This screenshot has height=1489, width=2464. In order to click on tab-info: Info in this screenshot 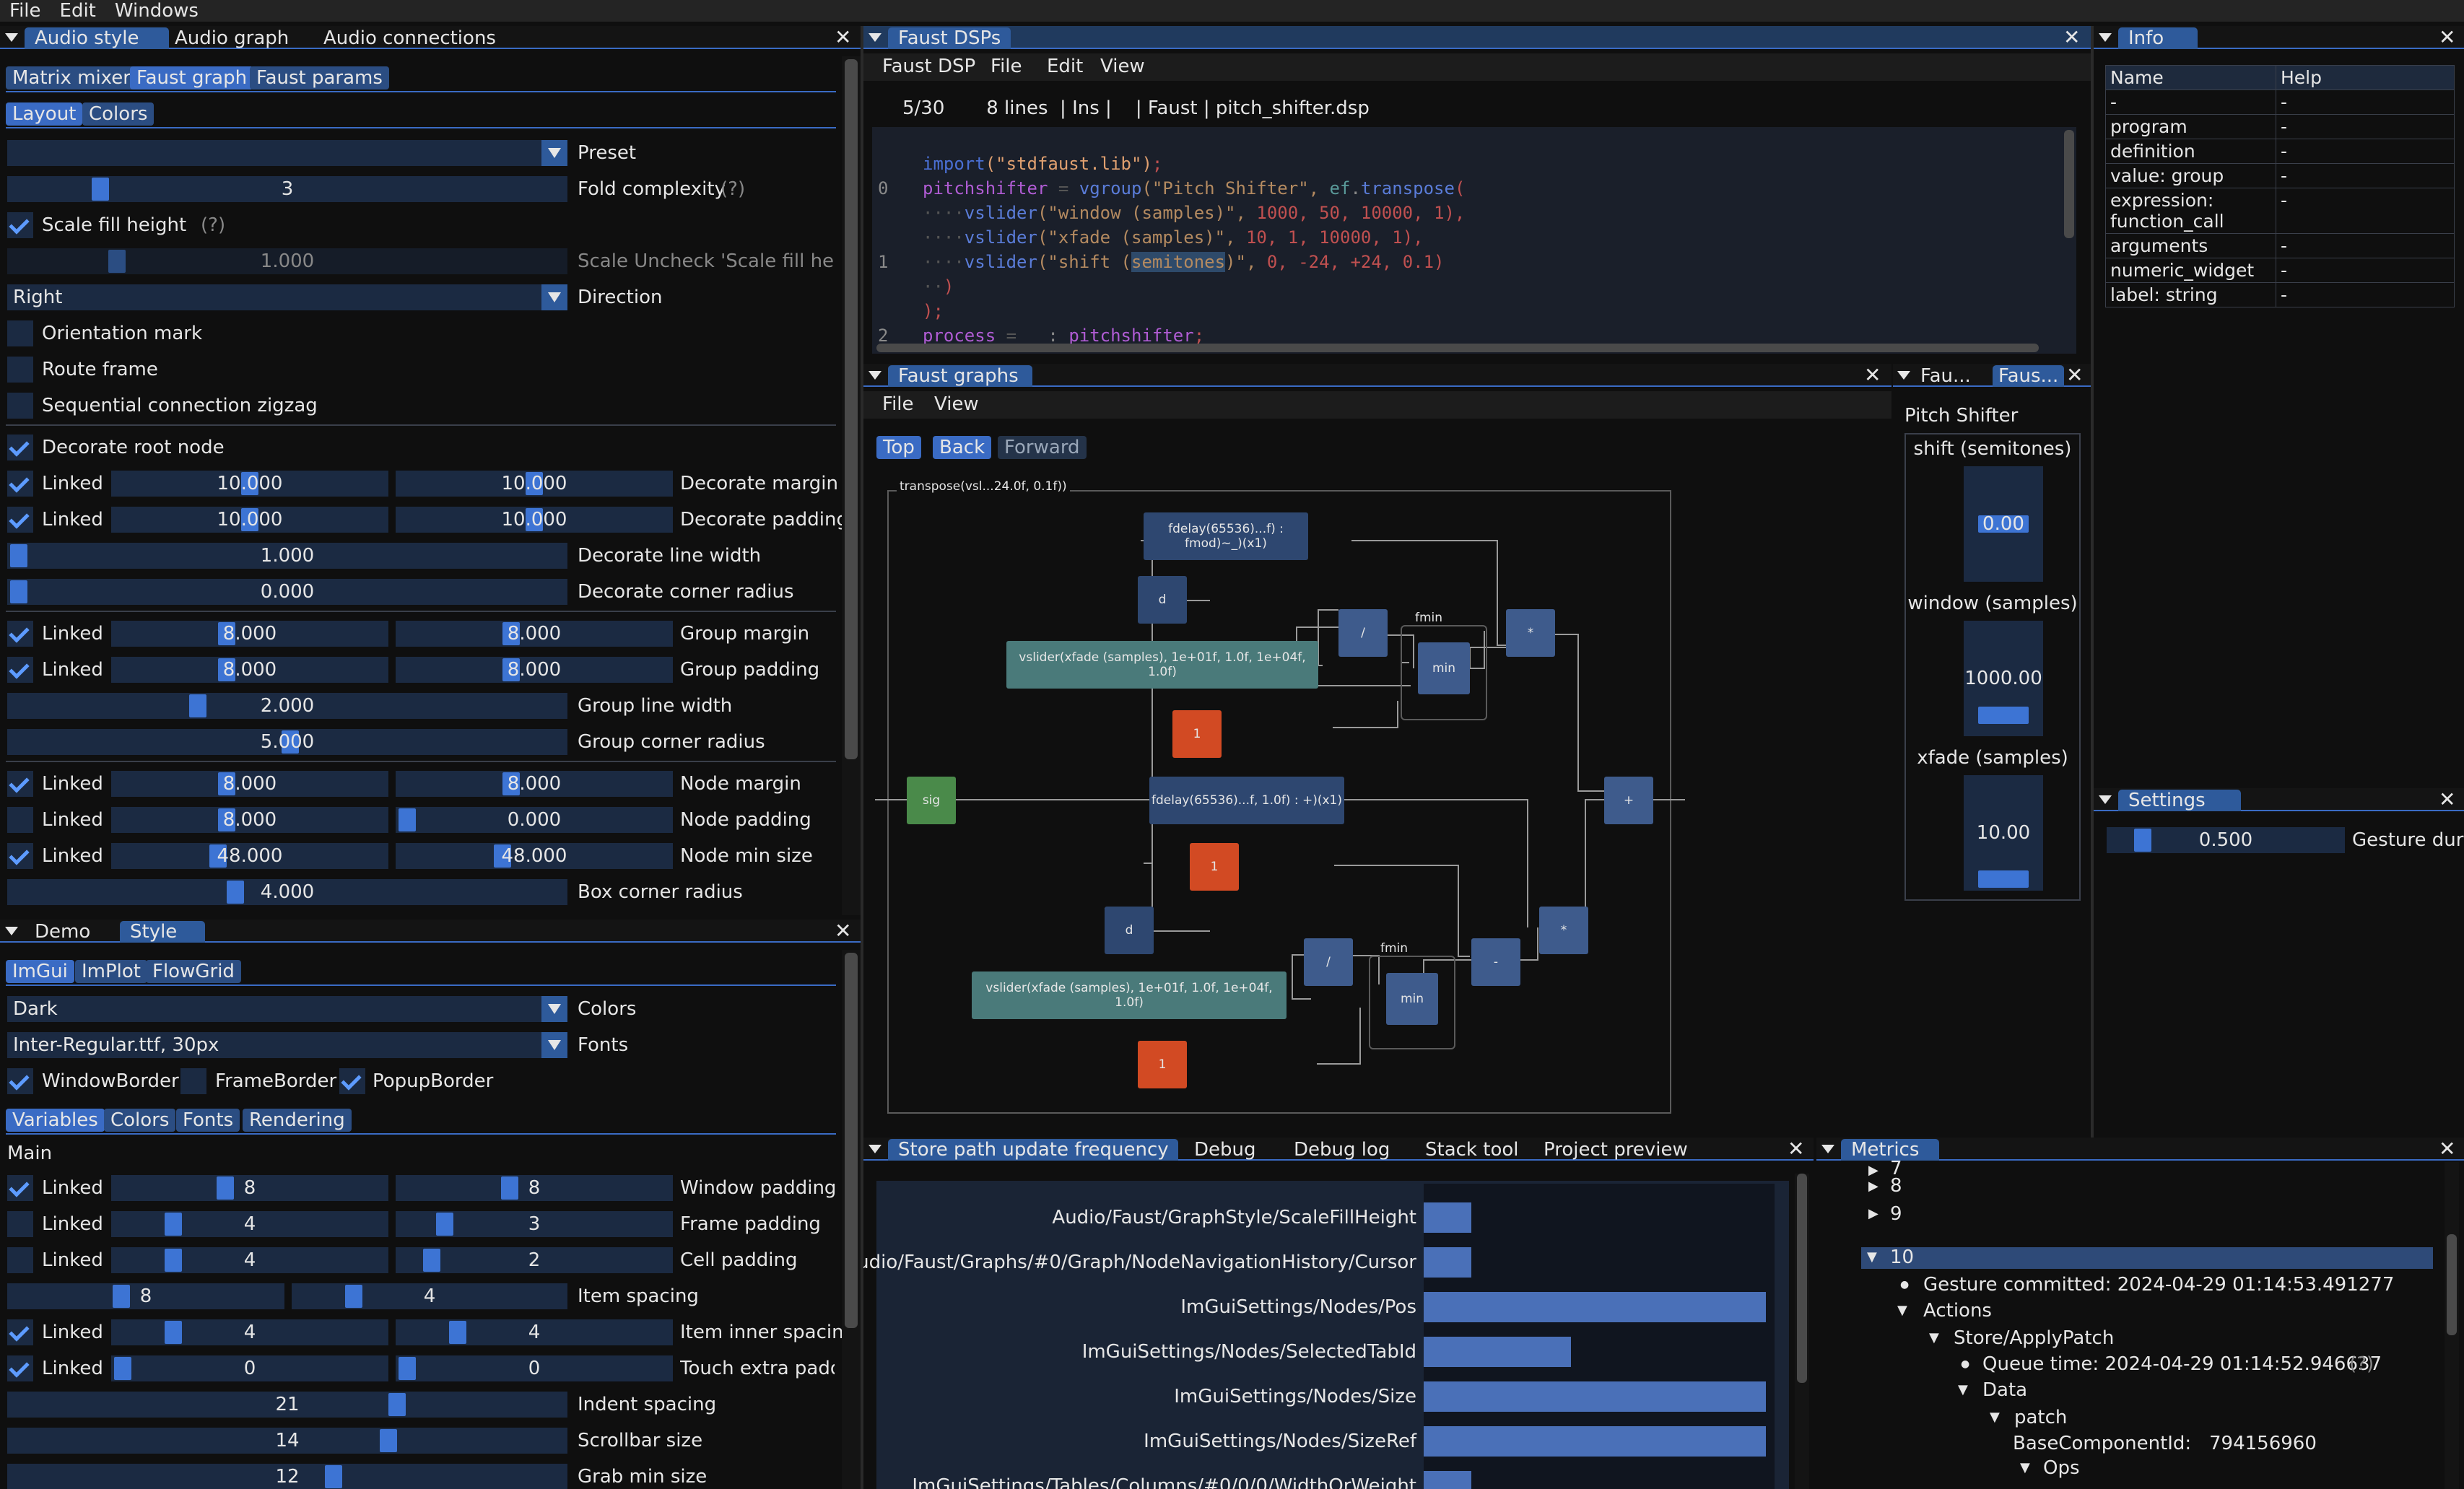, I will do `click(2158, 38)`.